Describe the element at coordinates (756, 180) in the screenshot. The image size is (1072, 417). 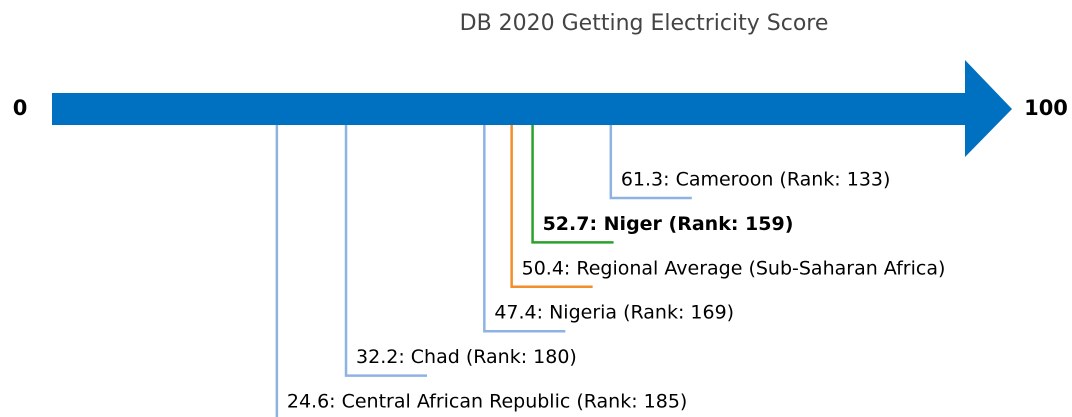
I see `data-label: 61.3: Cameroon (Rank: 133)` at that location.